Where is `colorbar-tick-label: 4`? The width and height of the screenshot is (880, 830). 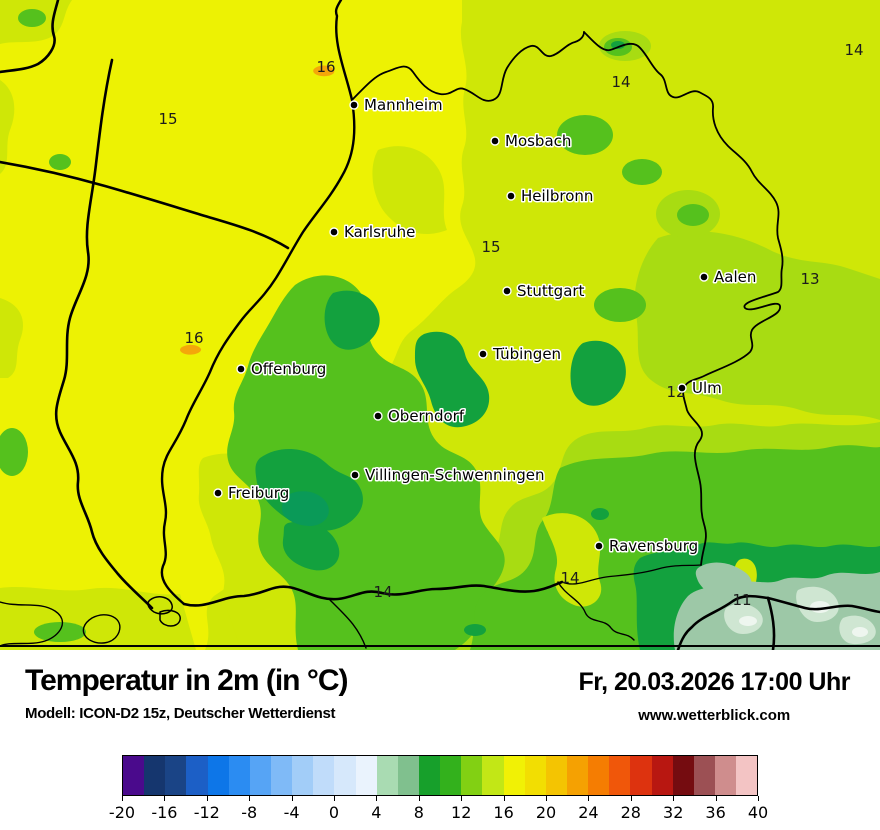 colorbar-tick-label: 4 is located at coordinates (376, 812).